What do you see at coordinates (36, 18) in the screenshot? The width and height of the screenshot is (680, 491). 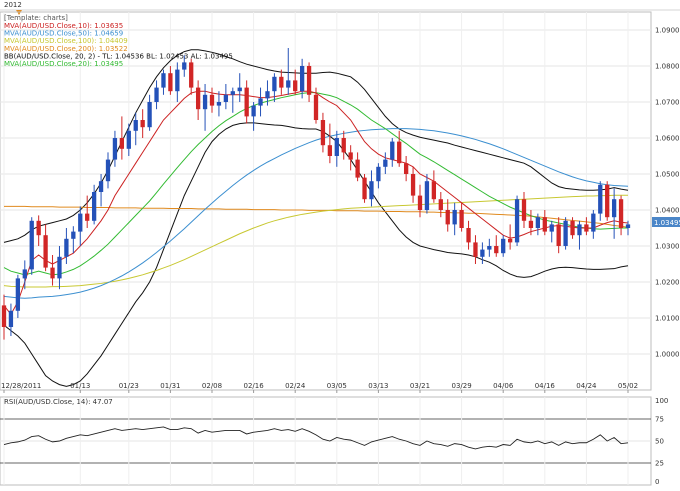 I see `template-label: [Template: charts]` at bounding box center [36, 18].